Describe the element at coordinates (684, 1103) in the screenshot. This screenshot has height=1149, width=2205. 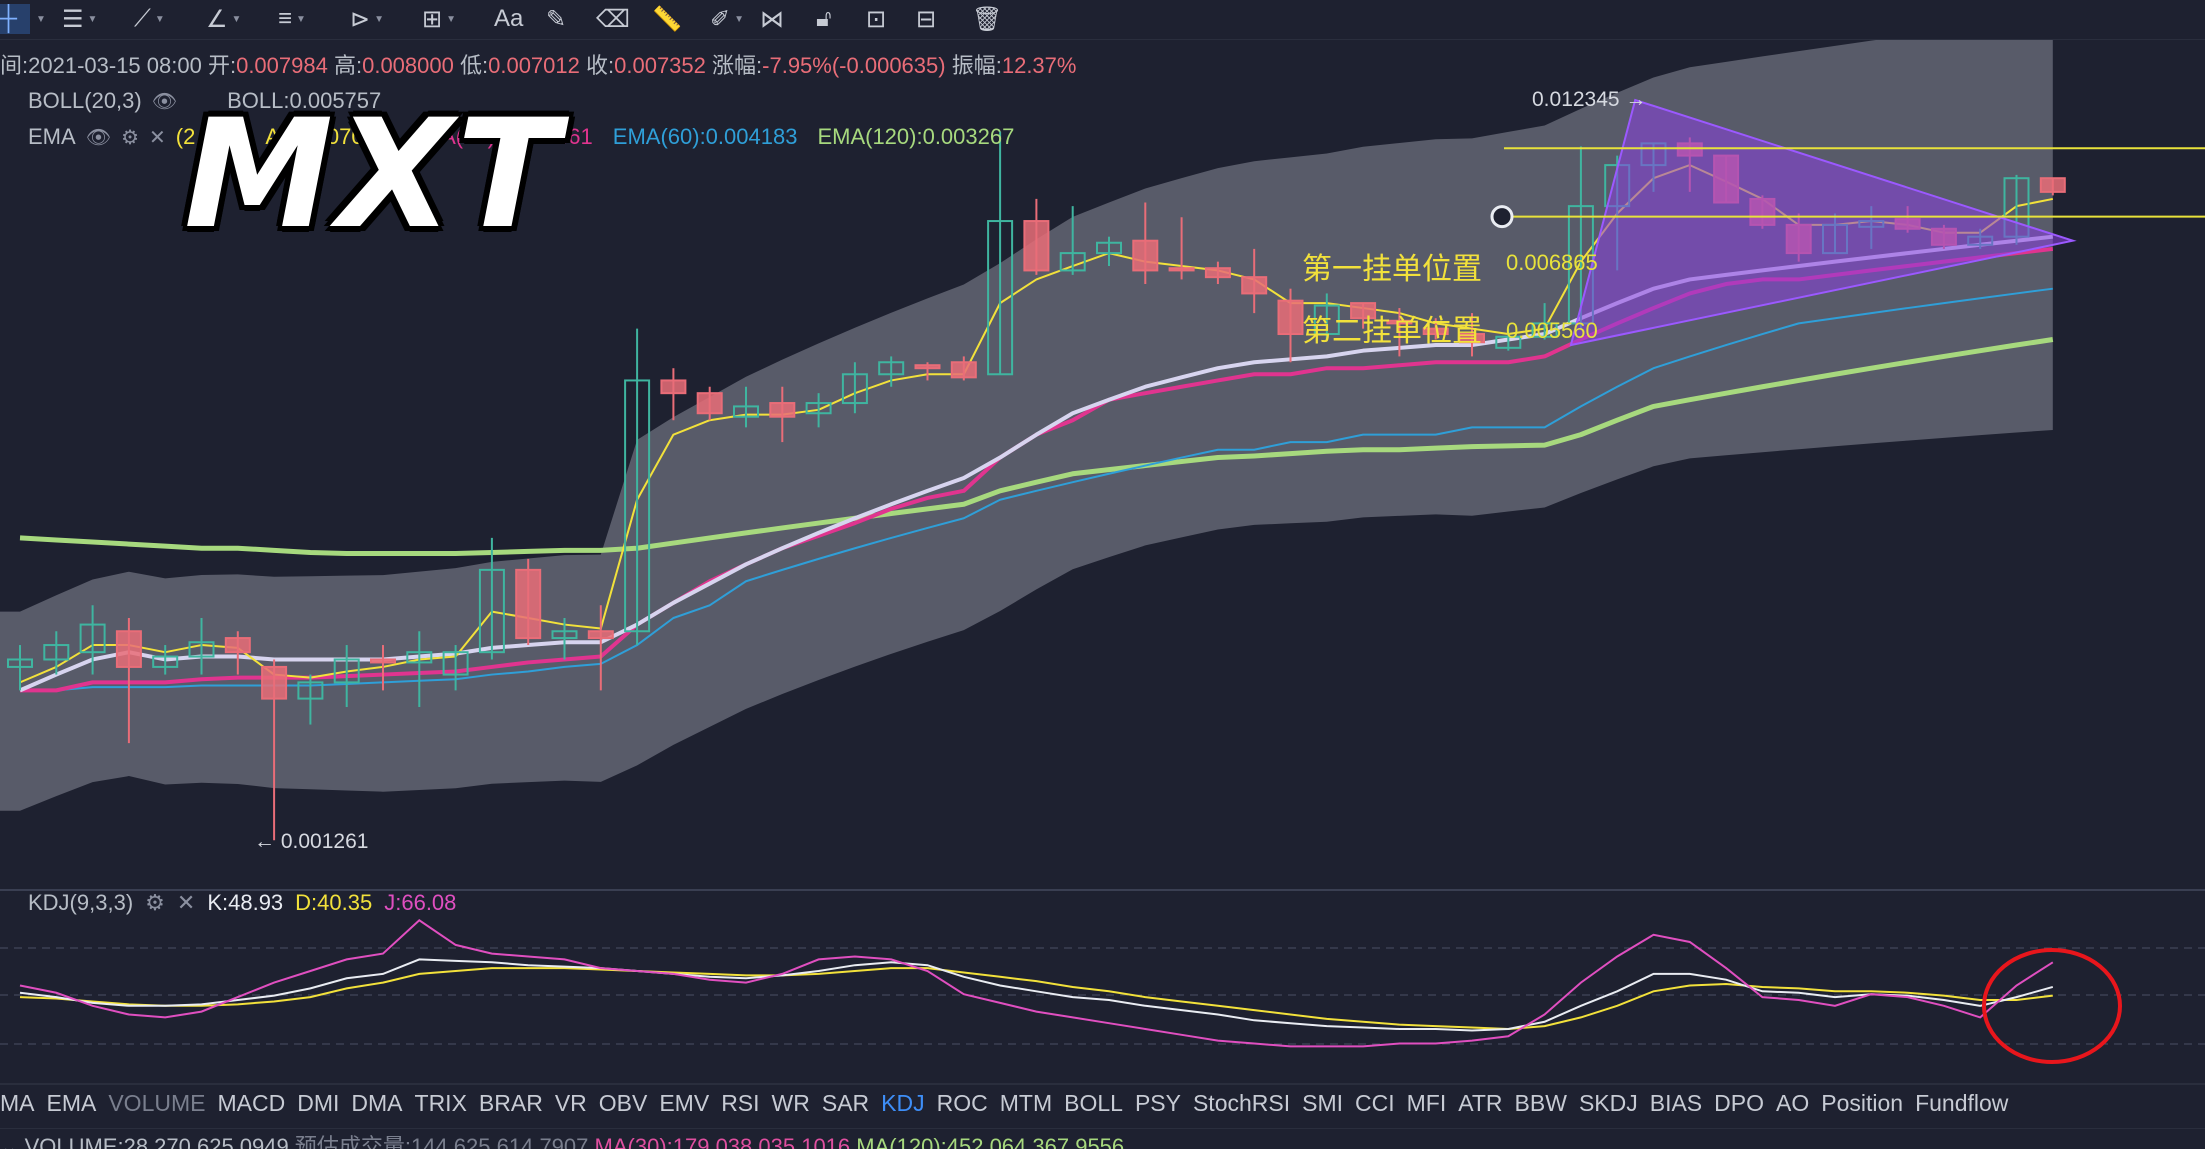
I see `tab-emv: EMV` at that location.